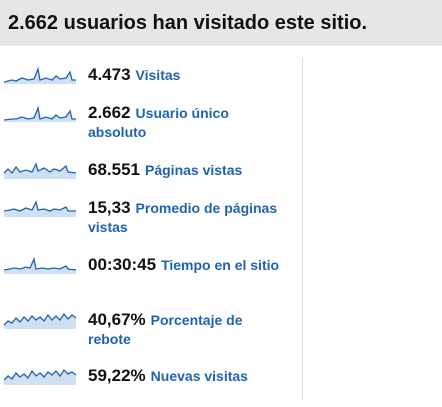 This screenshot has height=407, width=442. I want to click on stat-value: 15,33, so click(109, 207).